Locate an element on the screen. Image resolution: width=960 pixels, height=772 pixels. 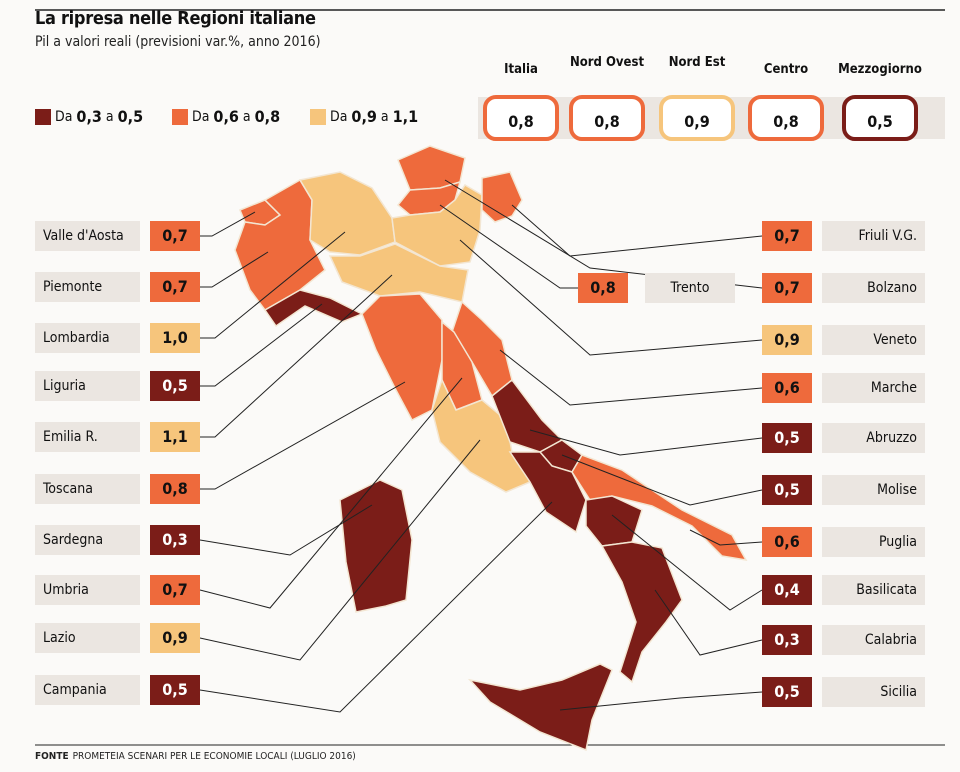
macro-value: 0,5 is located at coordinates (880, 118).